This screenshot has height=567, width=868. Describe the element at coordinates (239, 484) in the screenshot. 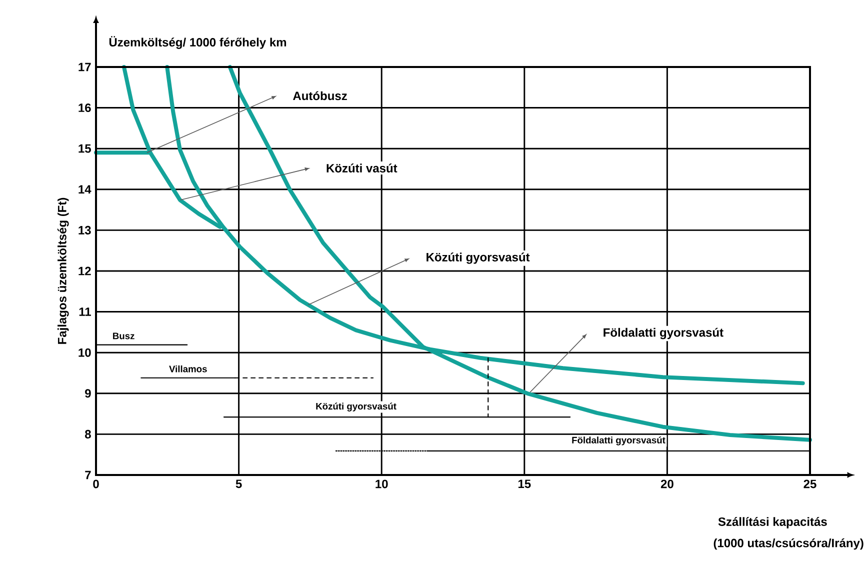

I see `x-tick-label: 5` at that location.